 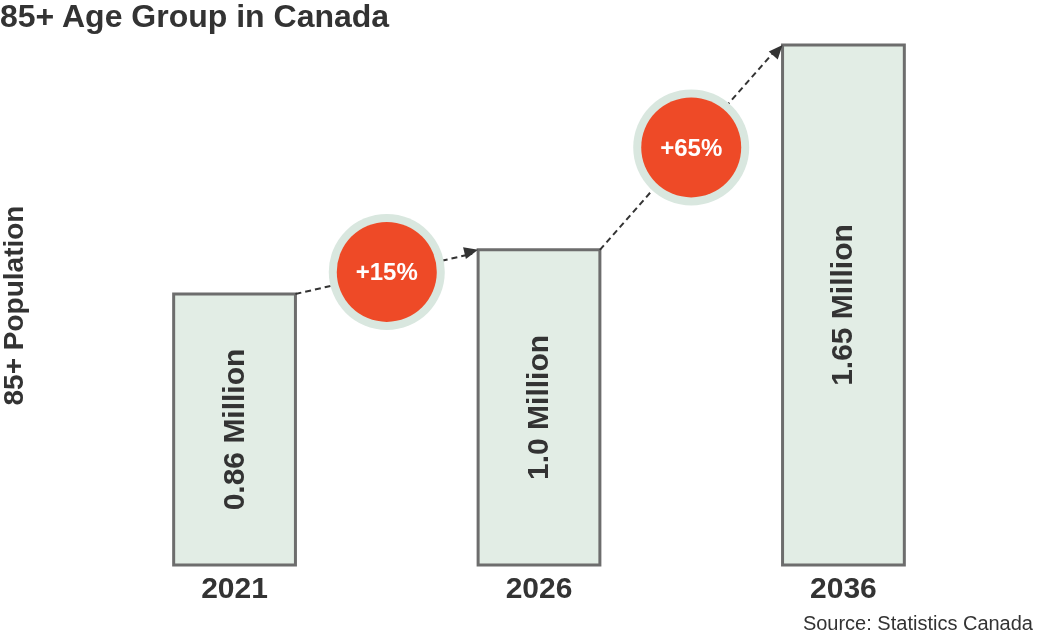 I want to click on data-label: 0.86 Million, so click(x=233, y=429).